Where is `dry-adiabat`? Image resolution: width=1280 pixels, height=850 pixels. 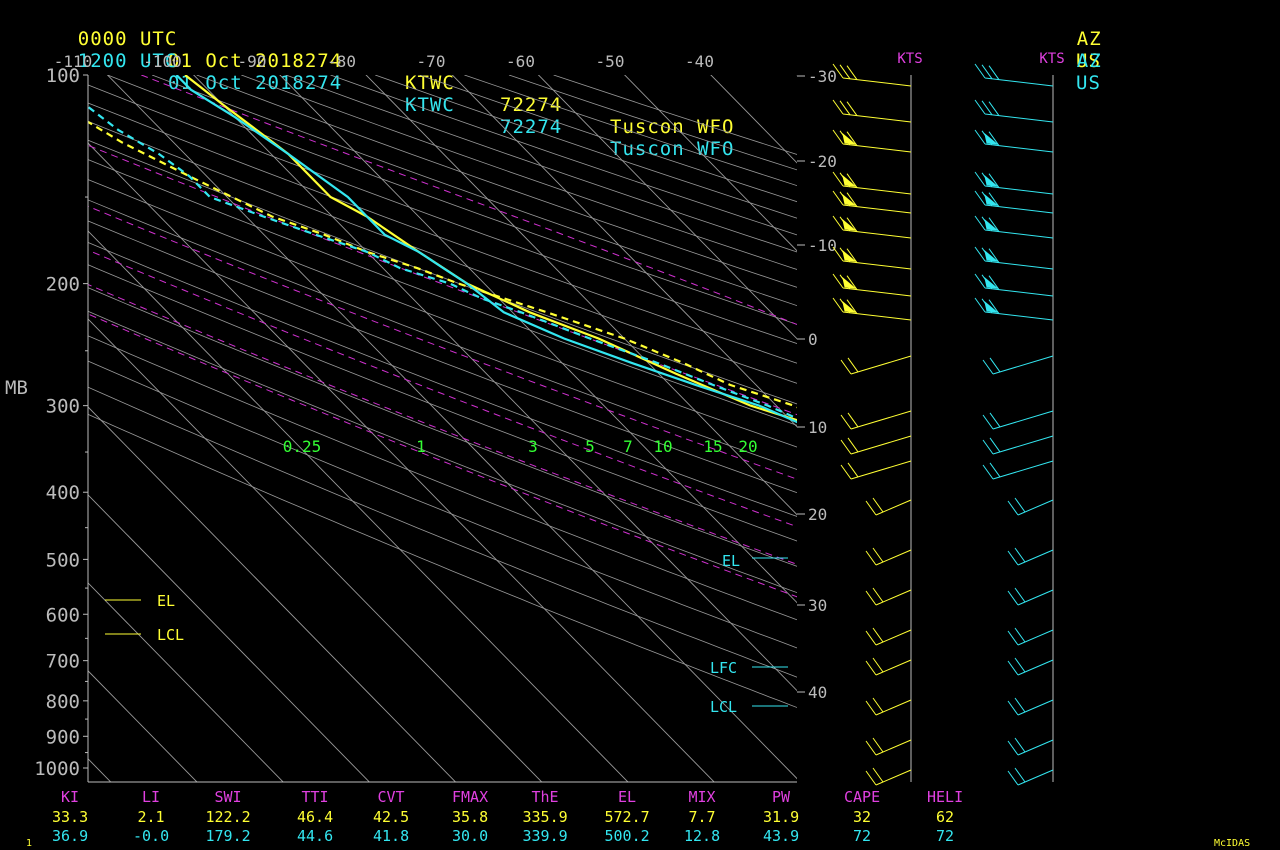 dry-adiabat is located at coordinates (496, 181).